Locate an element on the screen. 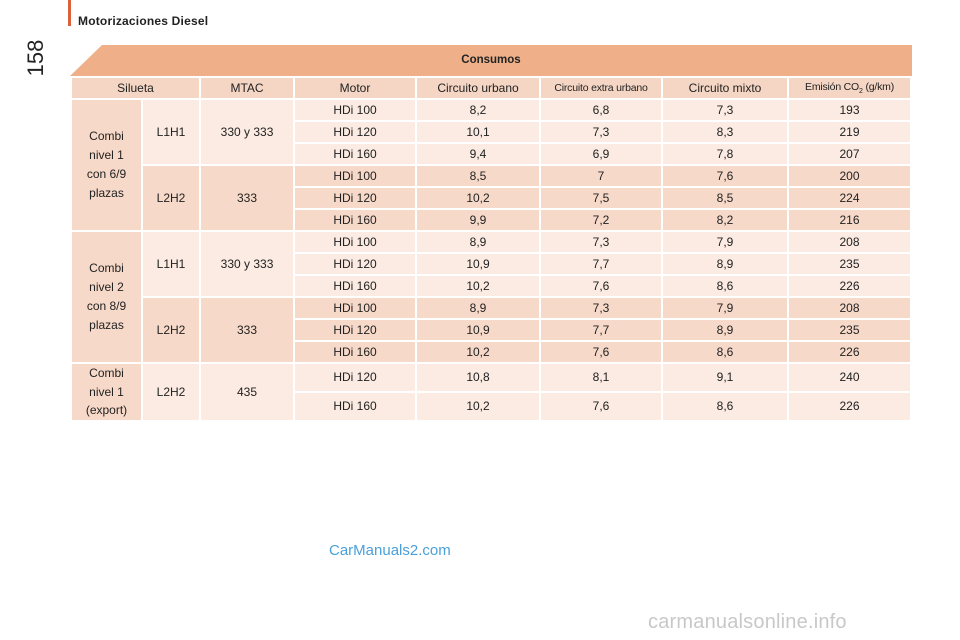 The image size is (960, 640). co2-cell: 240 is located at coordinates (850, 377).